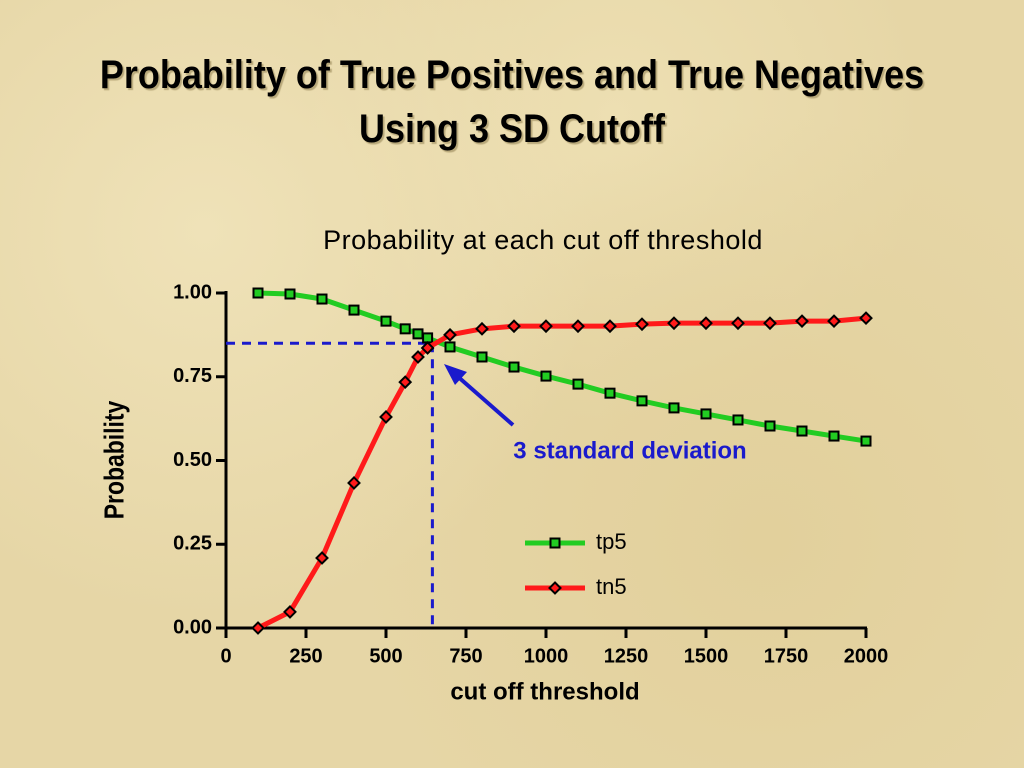 This screenshot has width=1024, height=768. Describe the element at coordinates (611, 541) in the screenshot. I see `legend-label: tp5` at that location.